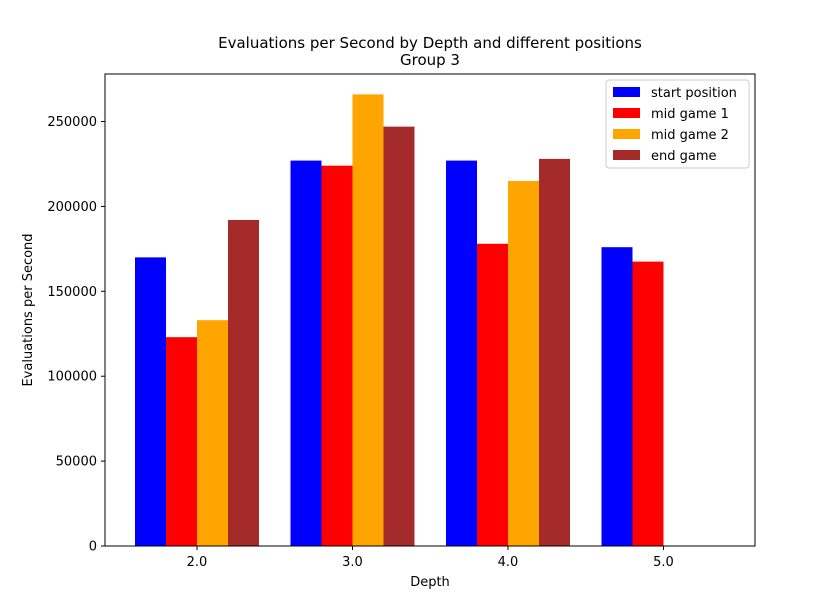 Image resolution: width=839 pixels, height=613 pixels. I want to click on bar-mid-game-1-4.0, so click(492, 394).